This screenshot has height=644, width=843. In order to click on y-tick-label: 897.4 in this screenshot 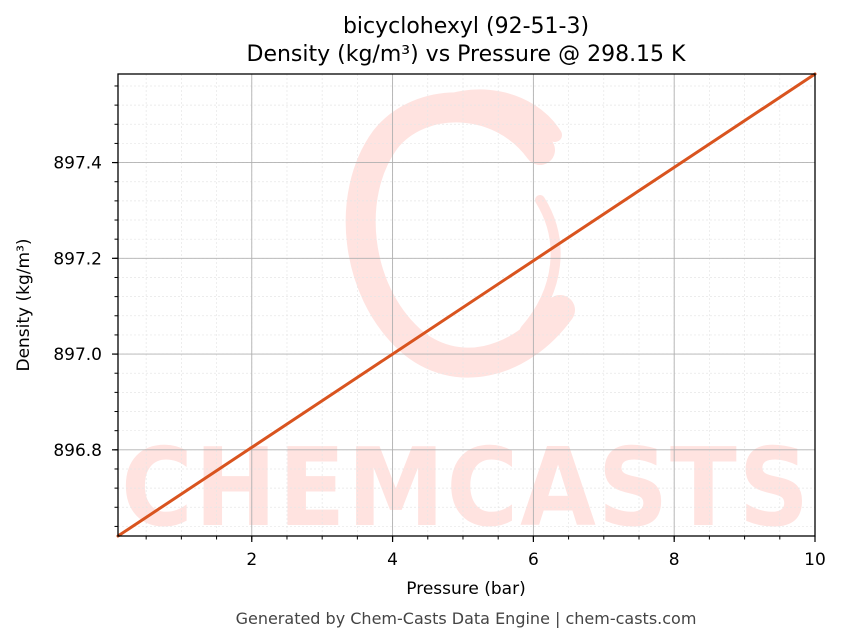, I will do `click(77, 164)`.